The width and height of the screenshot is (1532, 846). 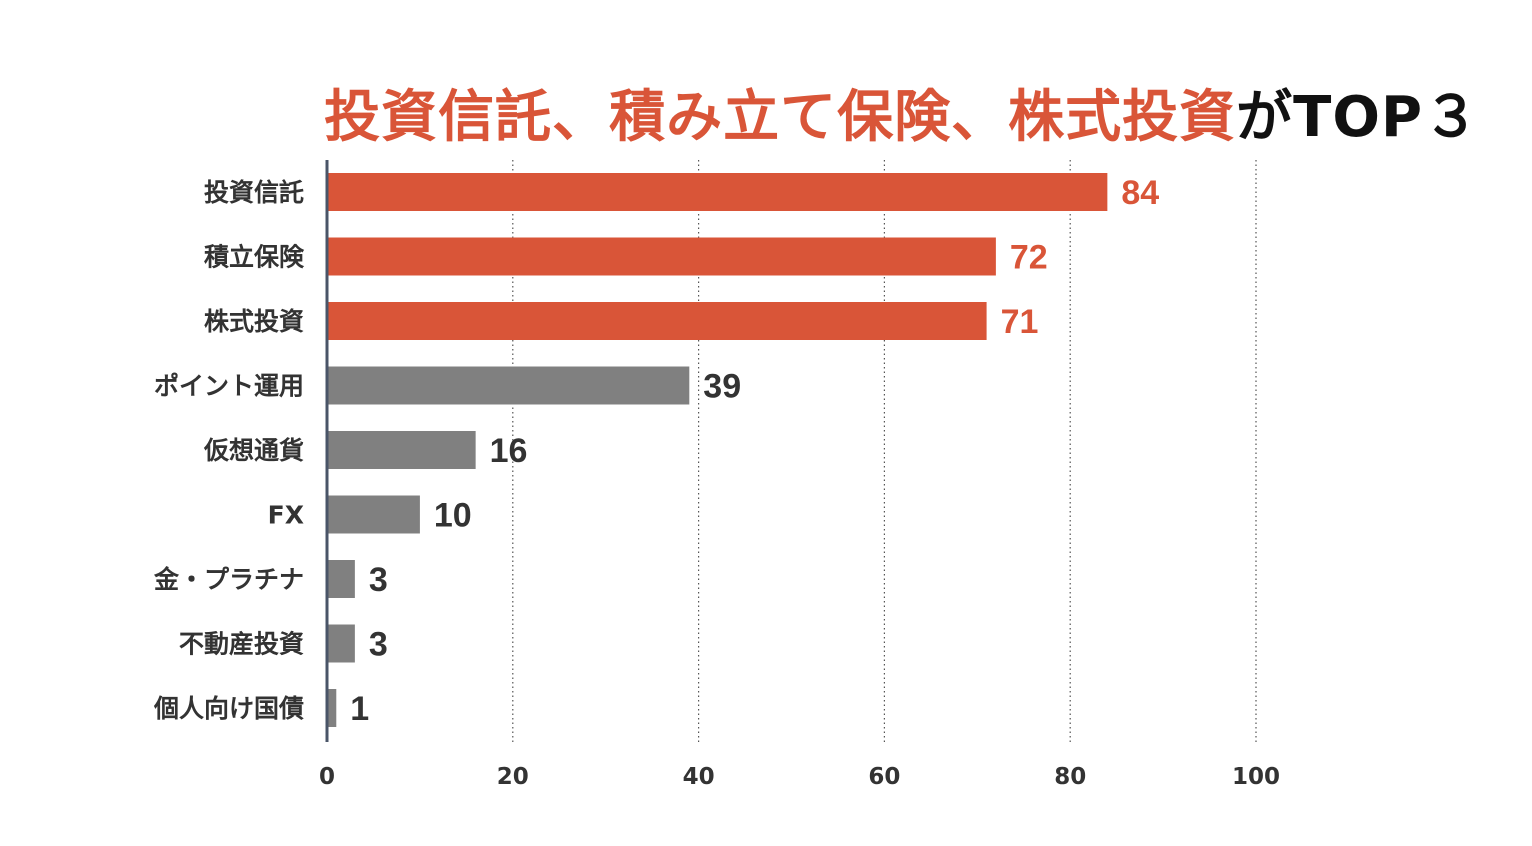 What do you see at coordinates (722, 387) in the screenshot?
I see `value-label-4: 39` at bounding box center [722, 387].